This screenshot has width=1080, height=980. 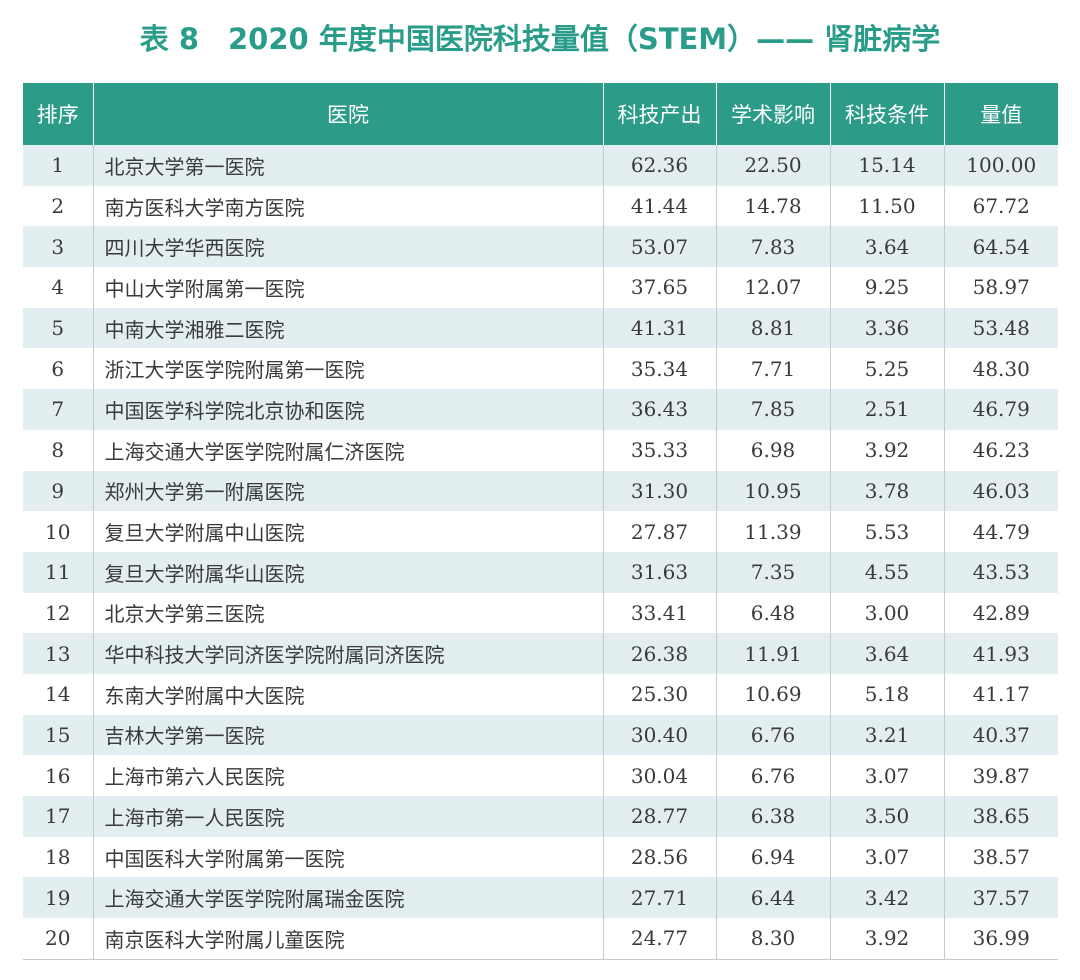 I want to click on table-row: 9 郑州大学第一附属医院 31.30 10.95 3.78 46.03, so click(x=540, y=491).